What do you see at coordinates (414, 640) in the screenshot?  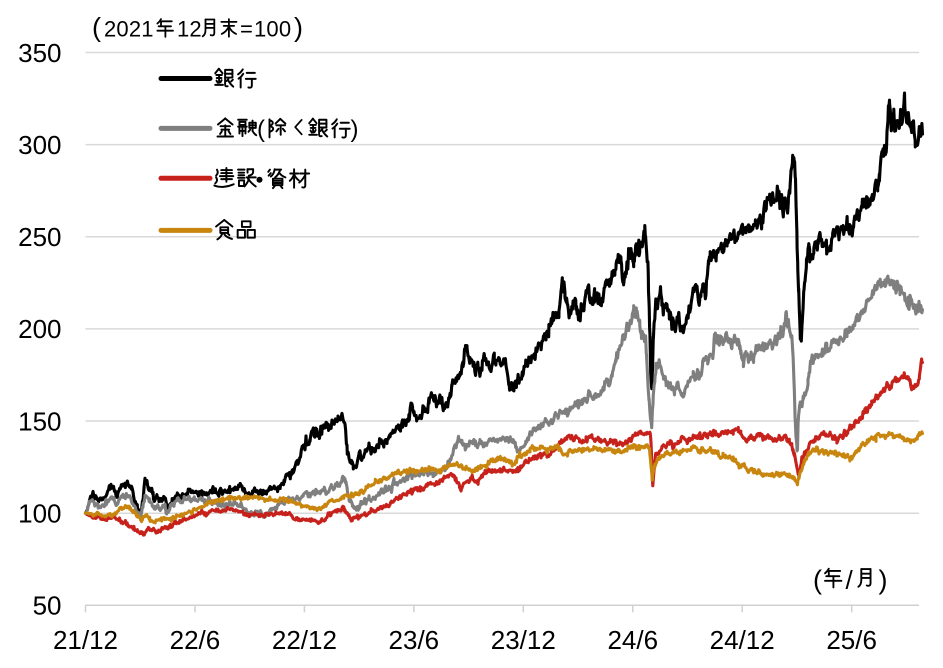 I see `svg-text: 23/6` at bounding box center [414, 640].